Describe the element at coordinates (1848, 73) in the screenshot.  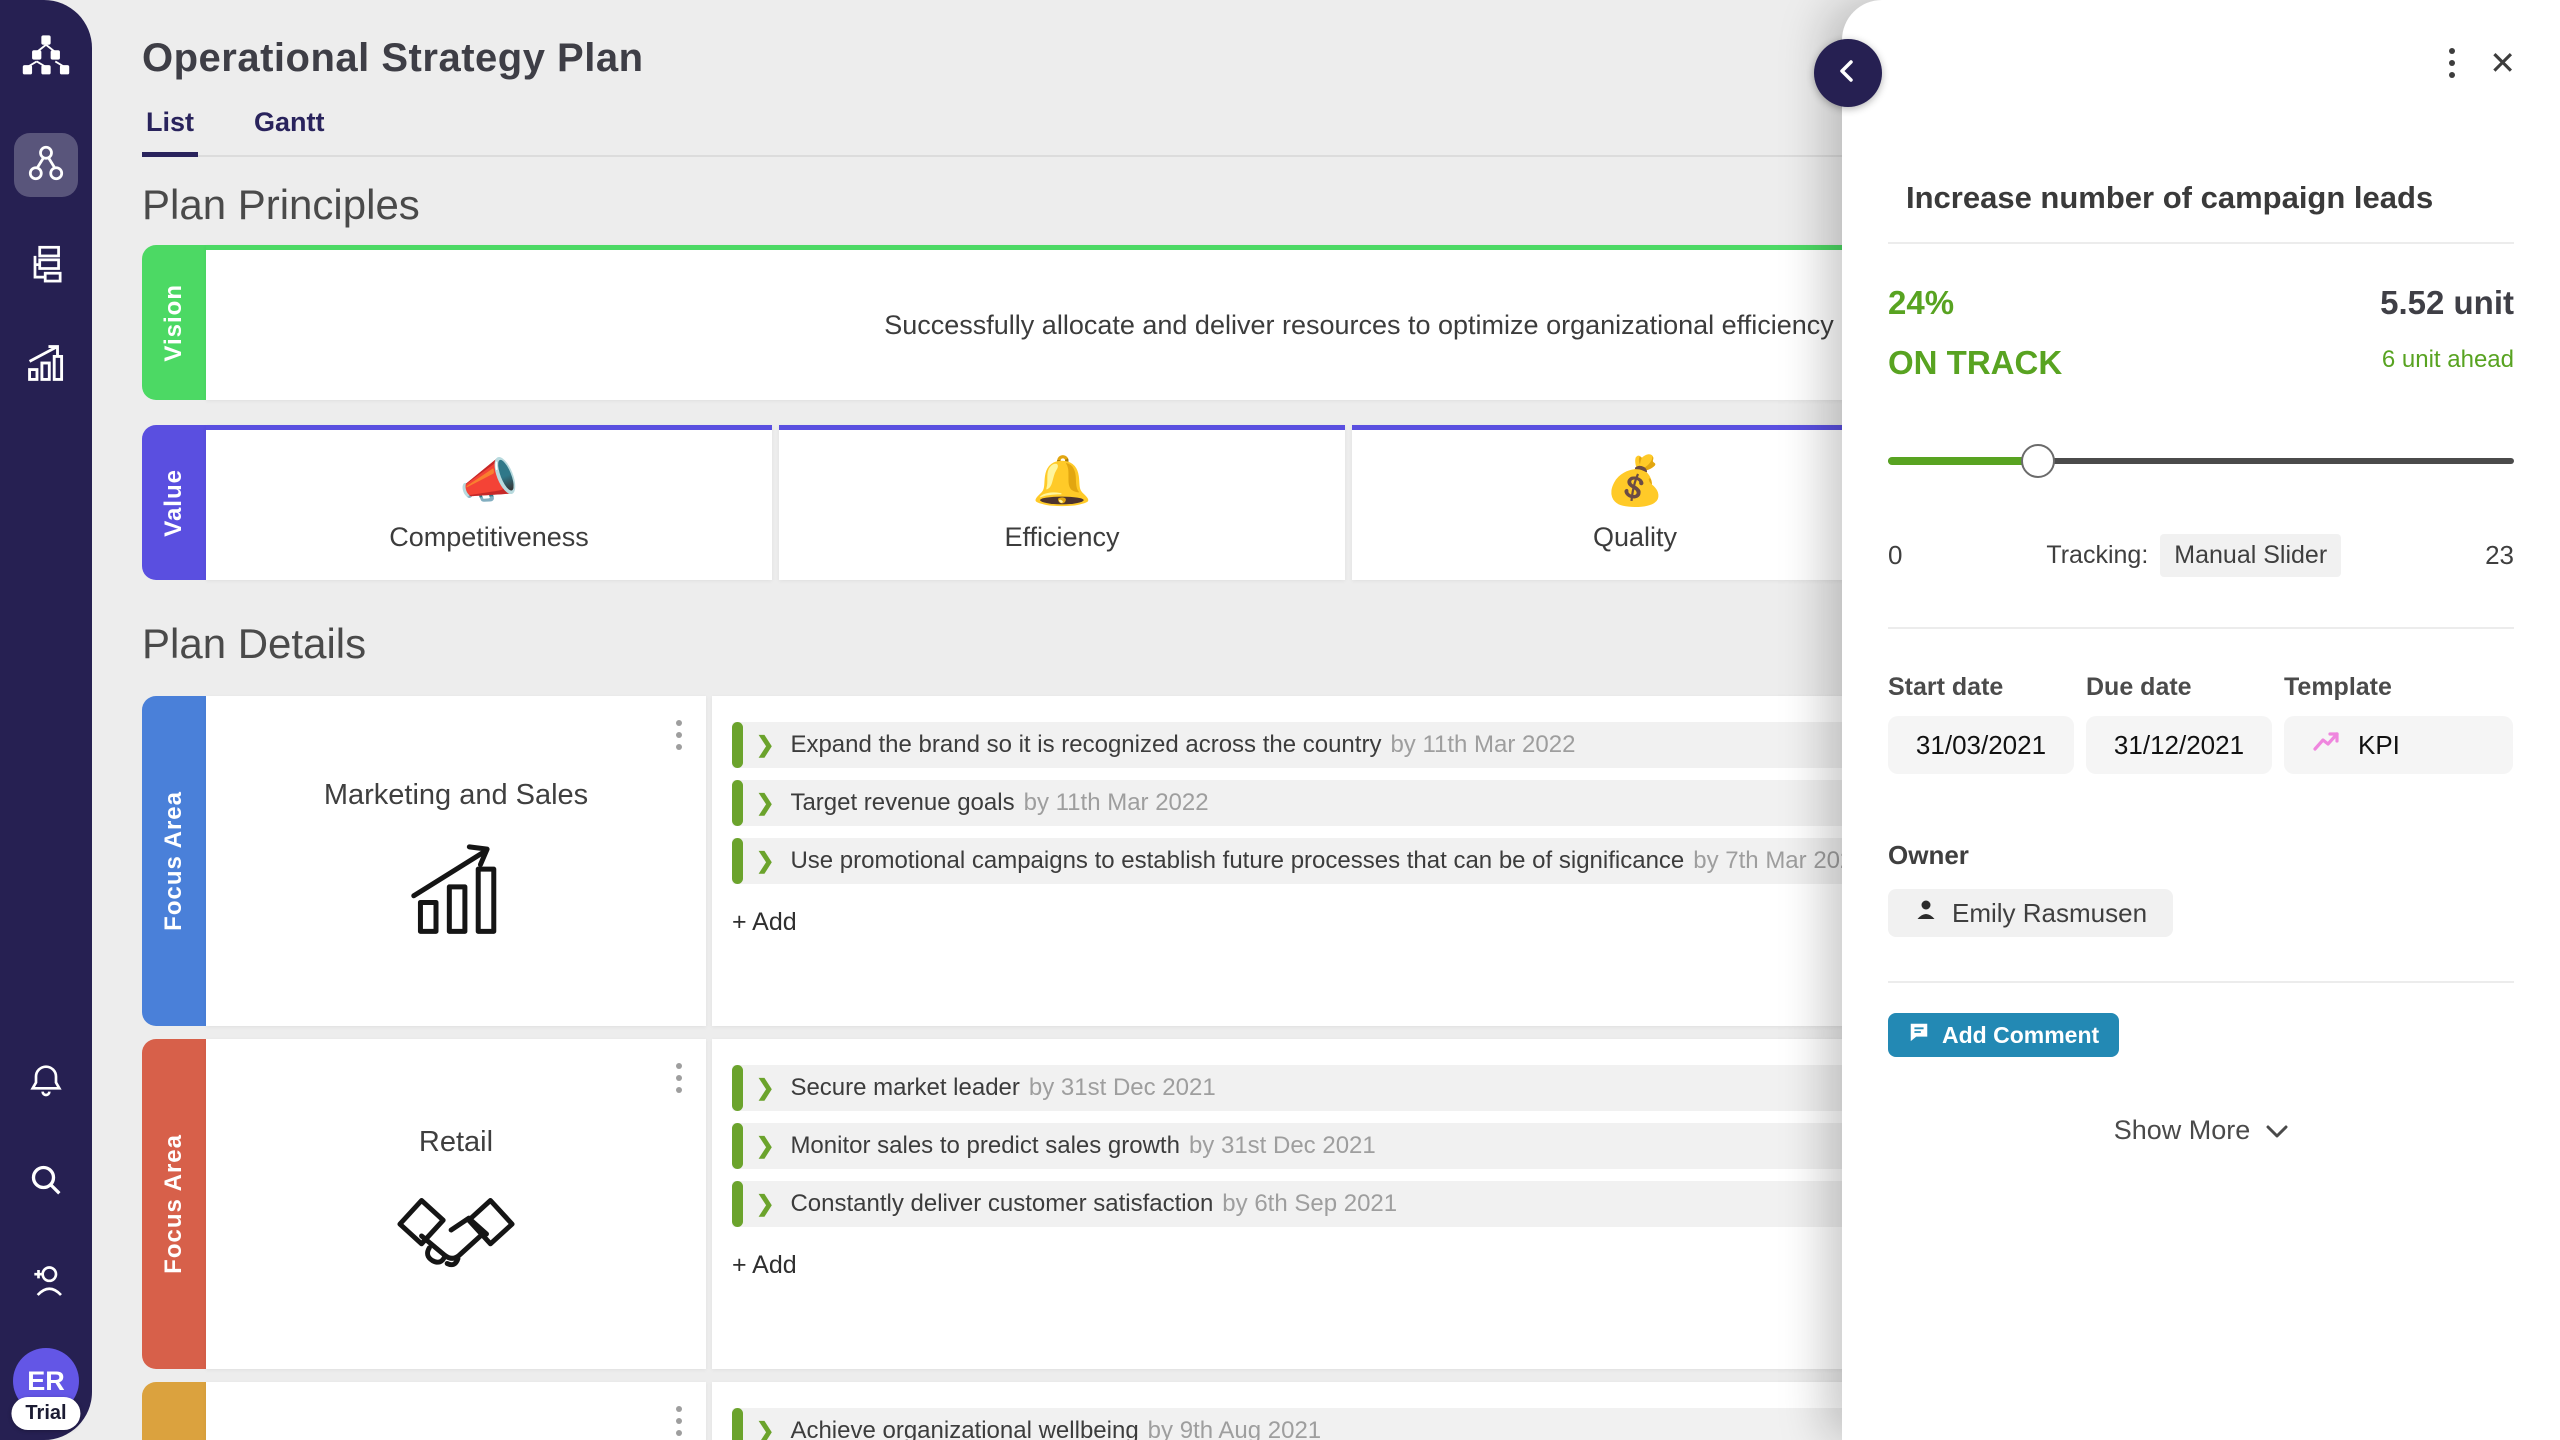
I see `collapse-panel-button` at that location.